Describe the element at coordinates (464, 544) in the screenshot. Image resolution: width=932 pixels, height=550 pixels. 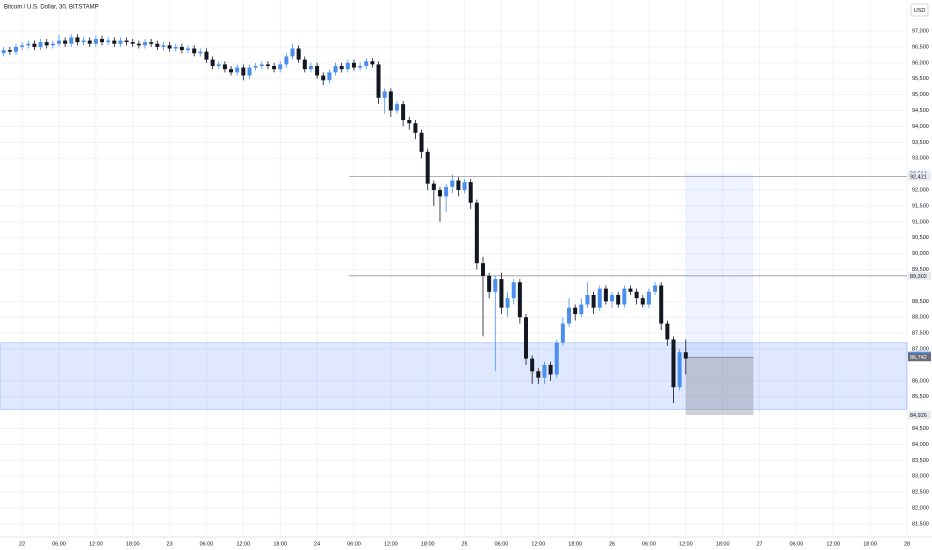
I see `x-tick-label: 25` at that location.